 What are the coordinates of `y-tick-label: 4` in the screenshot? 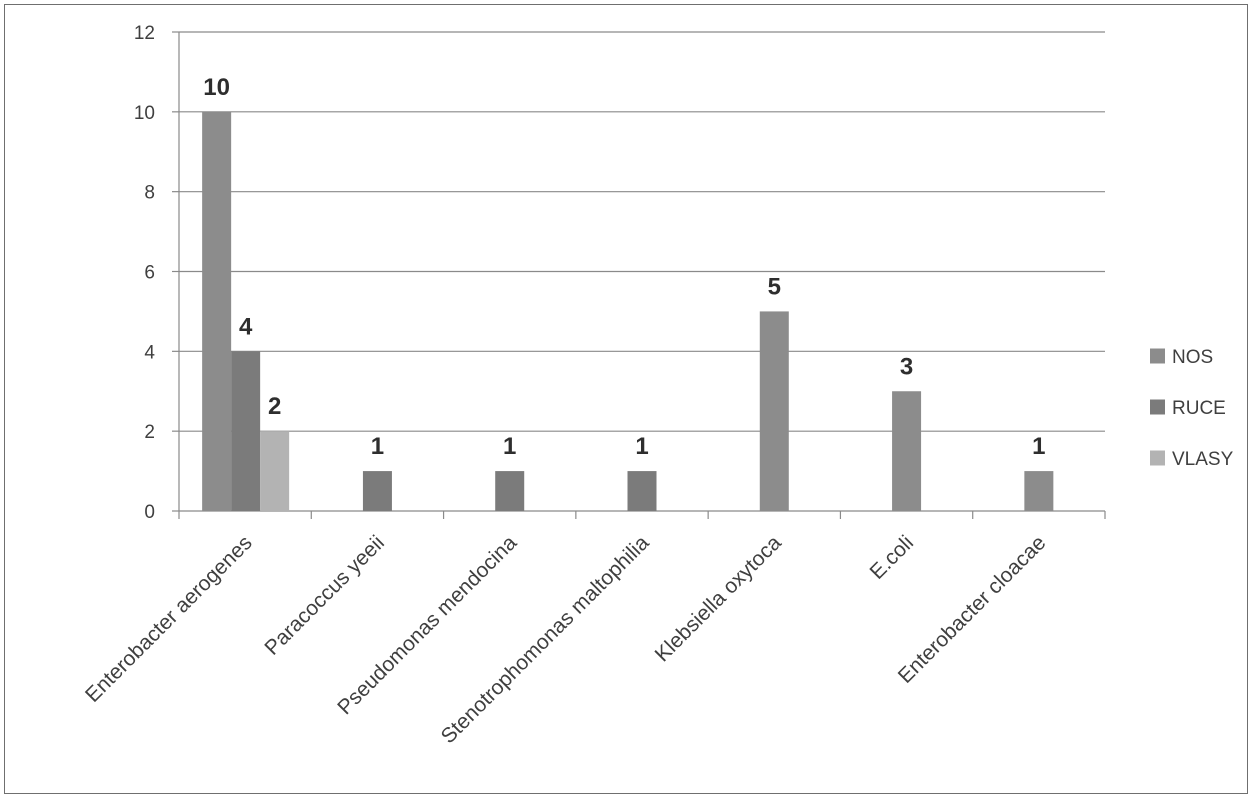 It's located at (149, 352).